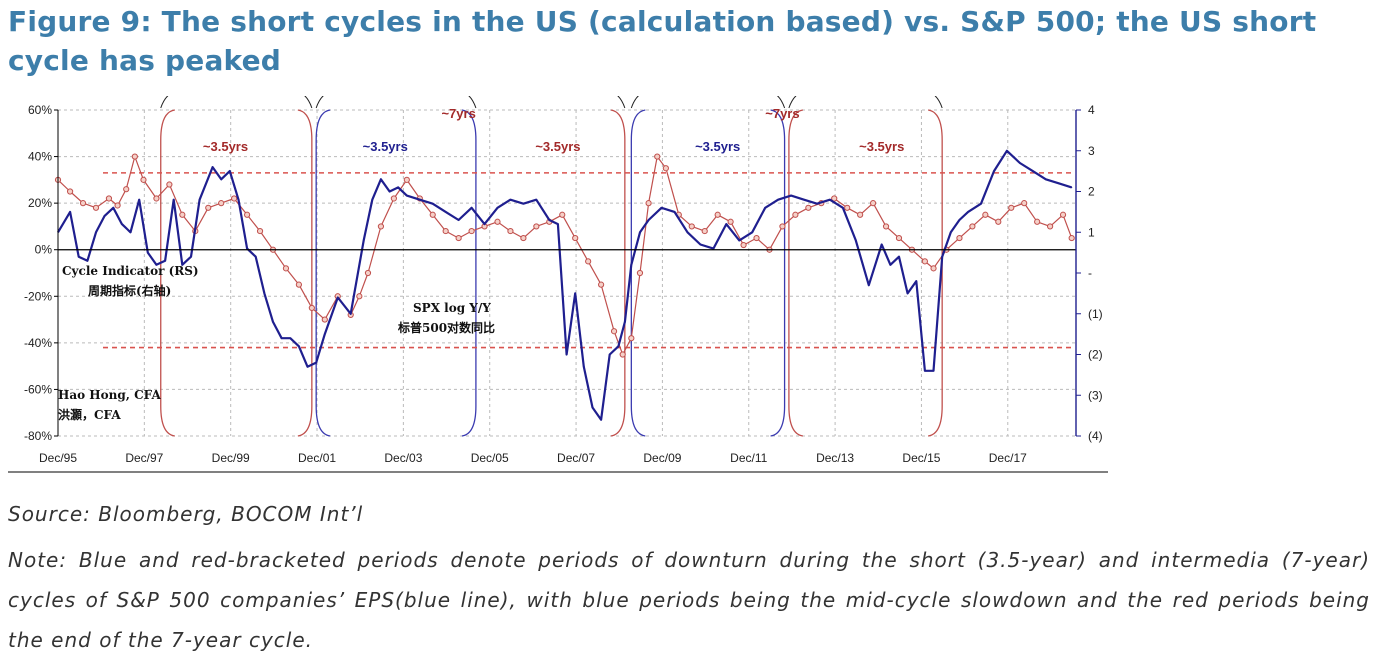  What do you see at coordinates (89, 414) in the screenshot?
I see `author-label-cn: 洪灝，CFA` at bounding box center [89, 414].